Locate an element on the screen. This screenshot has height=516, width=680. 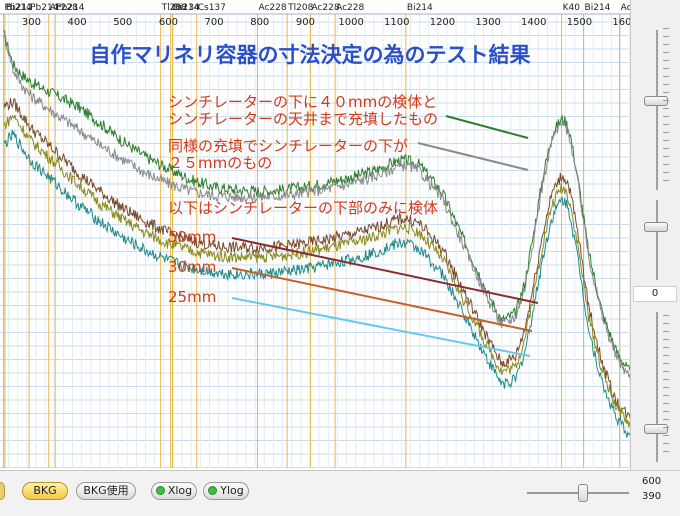
ylog-label: Ylog is located at coordinates (232, 490).